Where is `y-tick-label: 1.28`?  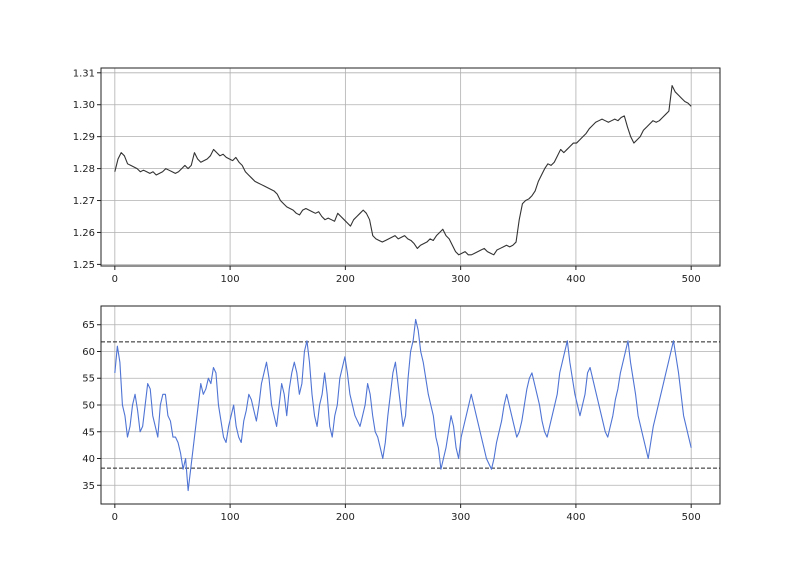 y-tick-label: 1.28 is located at coordinates (84, 169).